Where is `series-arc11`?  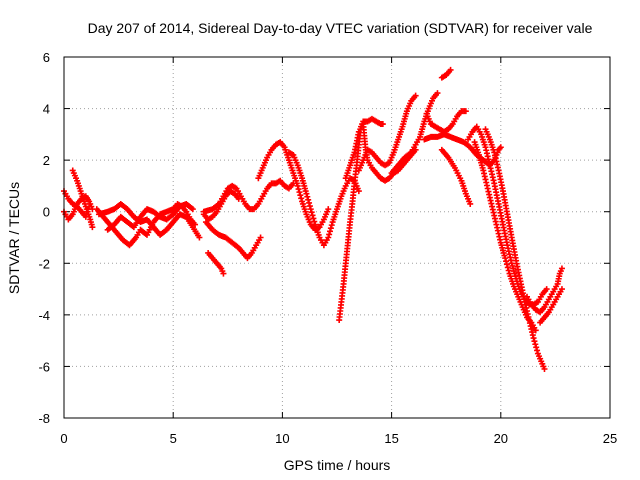 series-arc11 is located at coordinates (323, 199).